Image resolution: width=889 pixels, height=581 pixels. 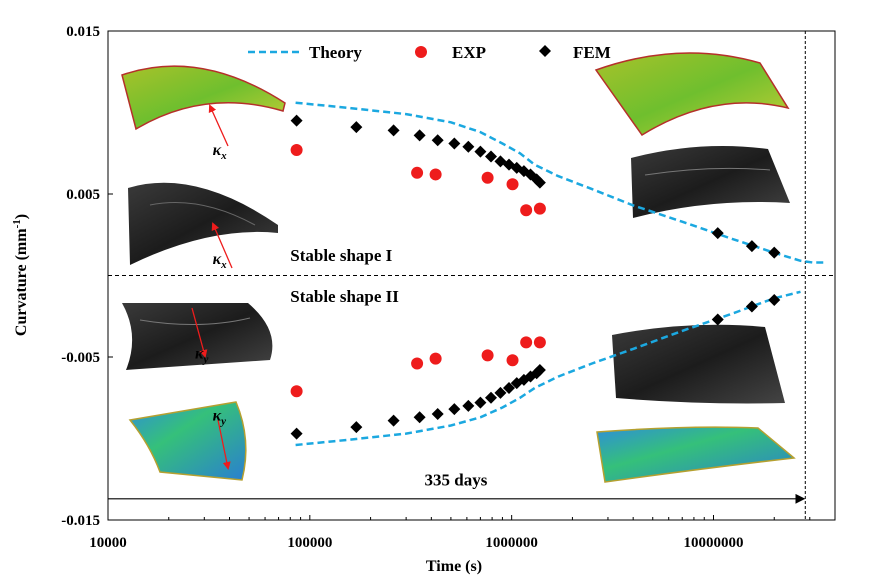 I want to click on annotation-label: Stable shape II, so click(x=344, y=296).